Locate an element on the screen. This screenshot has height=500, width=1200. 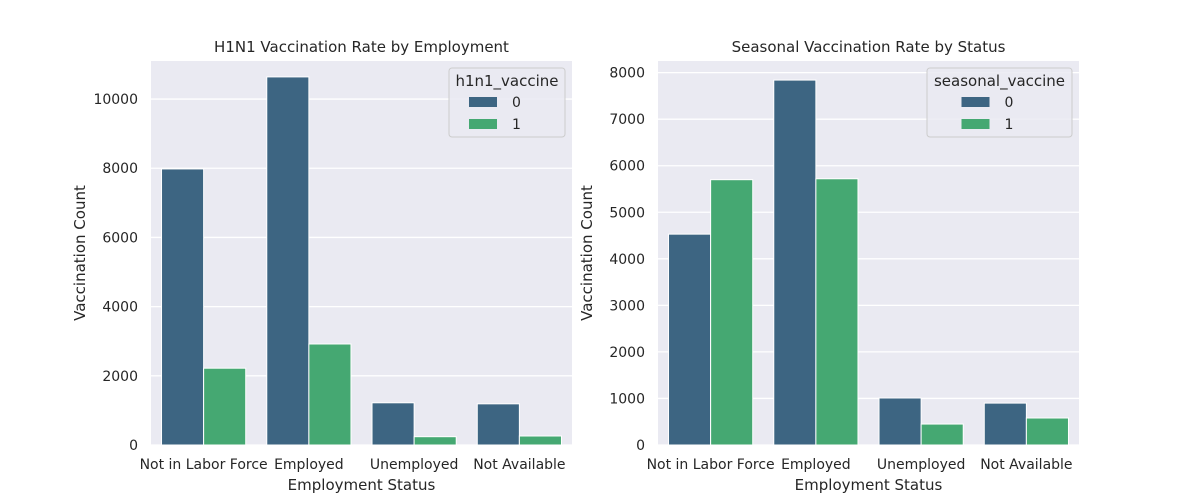
legend-title: seasonal_vaccine is located at coordinates (999, 81).